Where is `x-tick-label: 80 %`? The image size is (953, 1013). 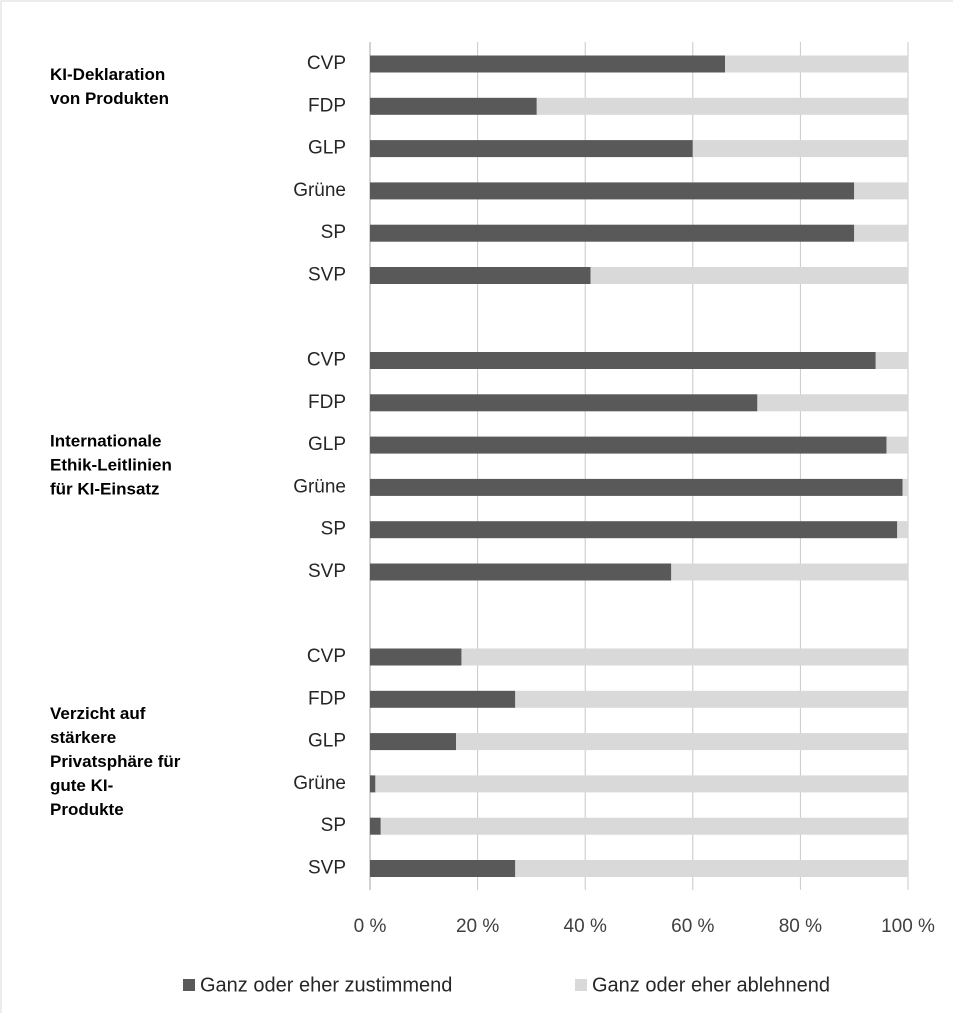 x-tick-label: 80 % is located at coordinates (800, 926).